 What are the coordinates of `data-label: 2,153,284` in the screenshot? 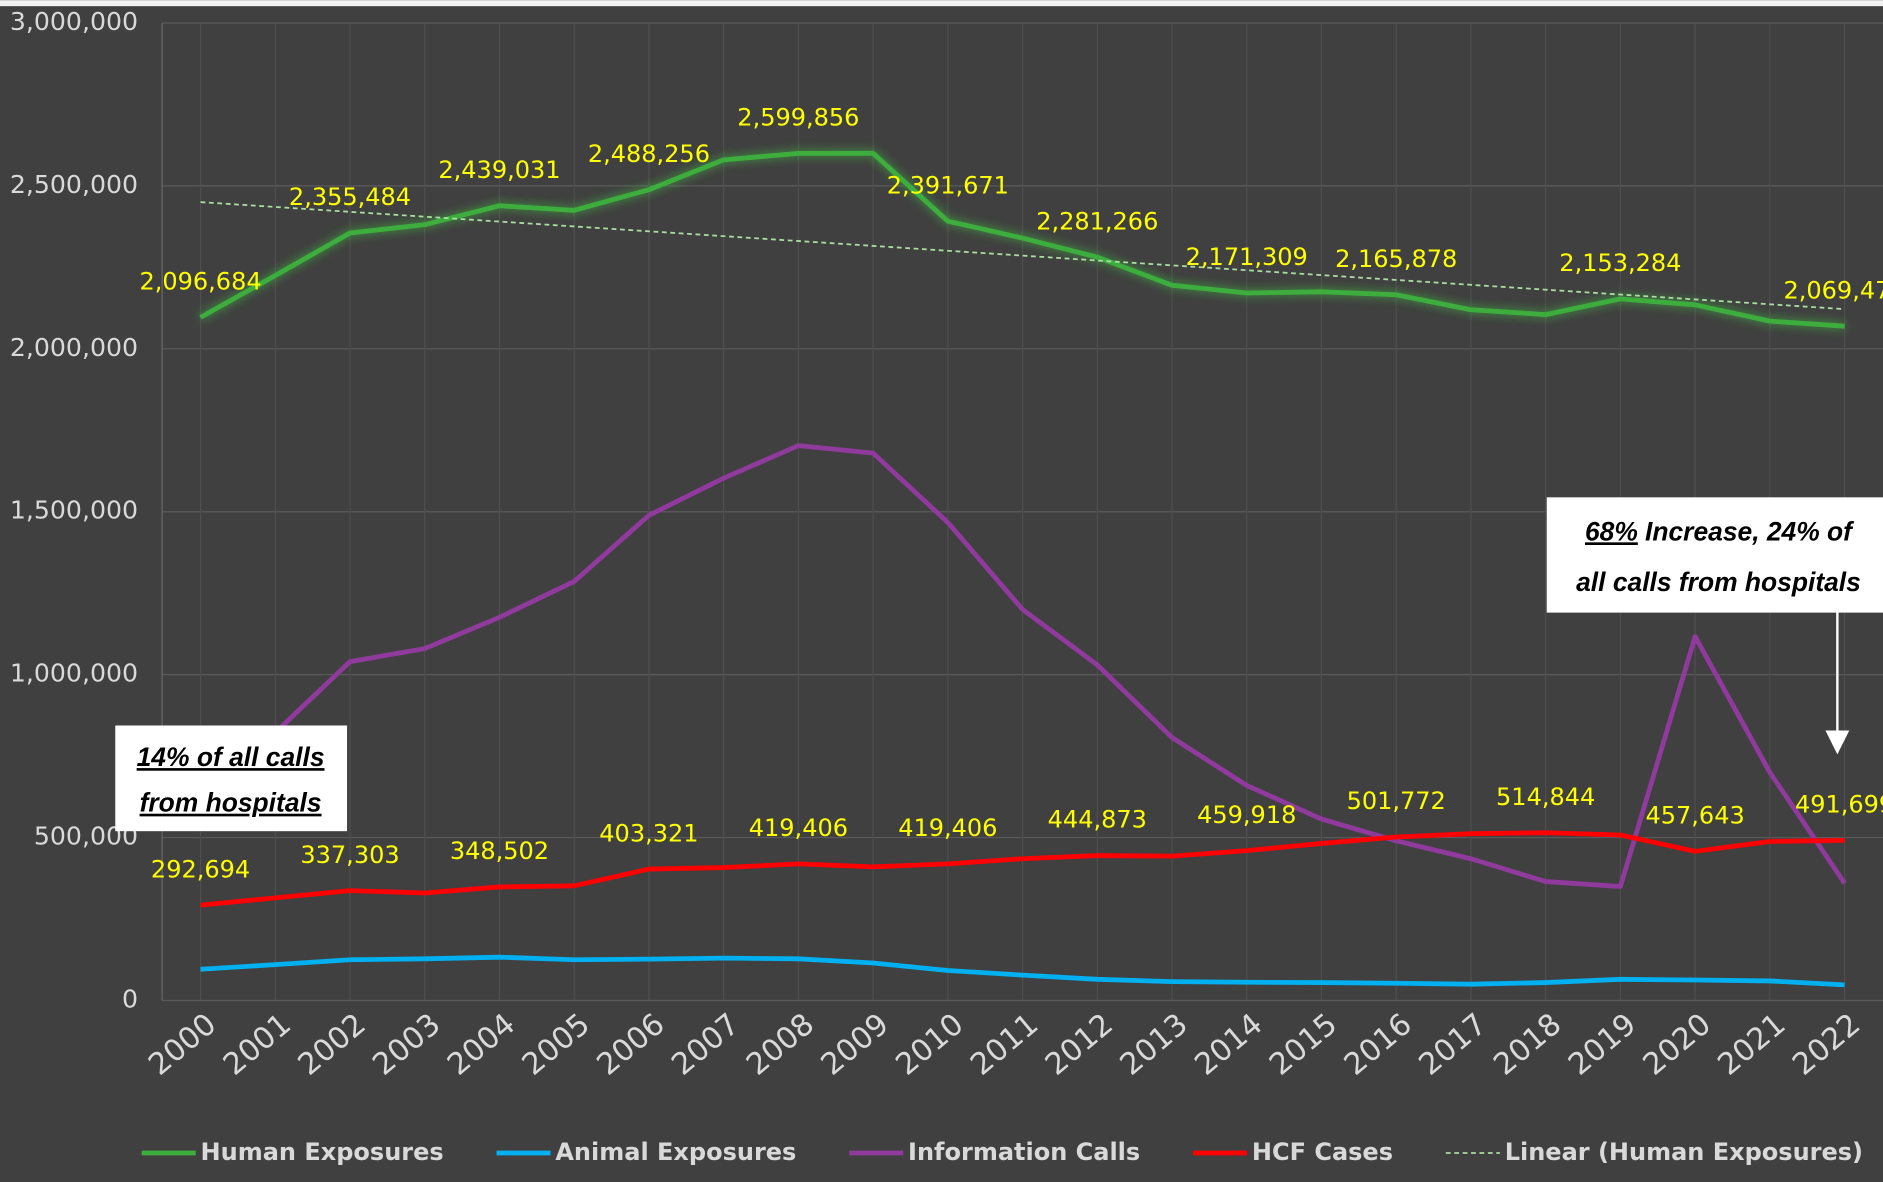 It's located at (1620, 263).